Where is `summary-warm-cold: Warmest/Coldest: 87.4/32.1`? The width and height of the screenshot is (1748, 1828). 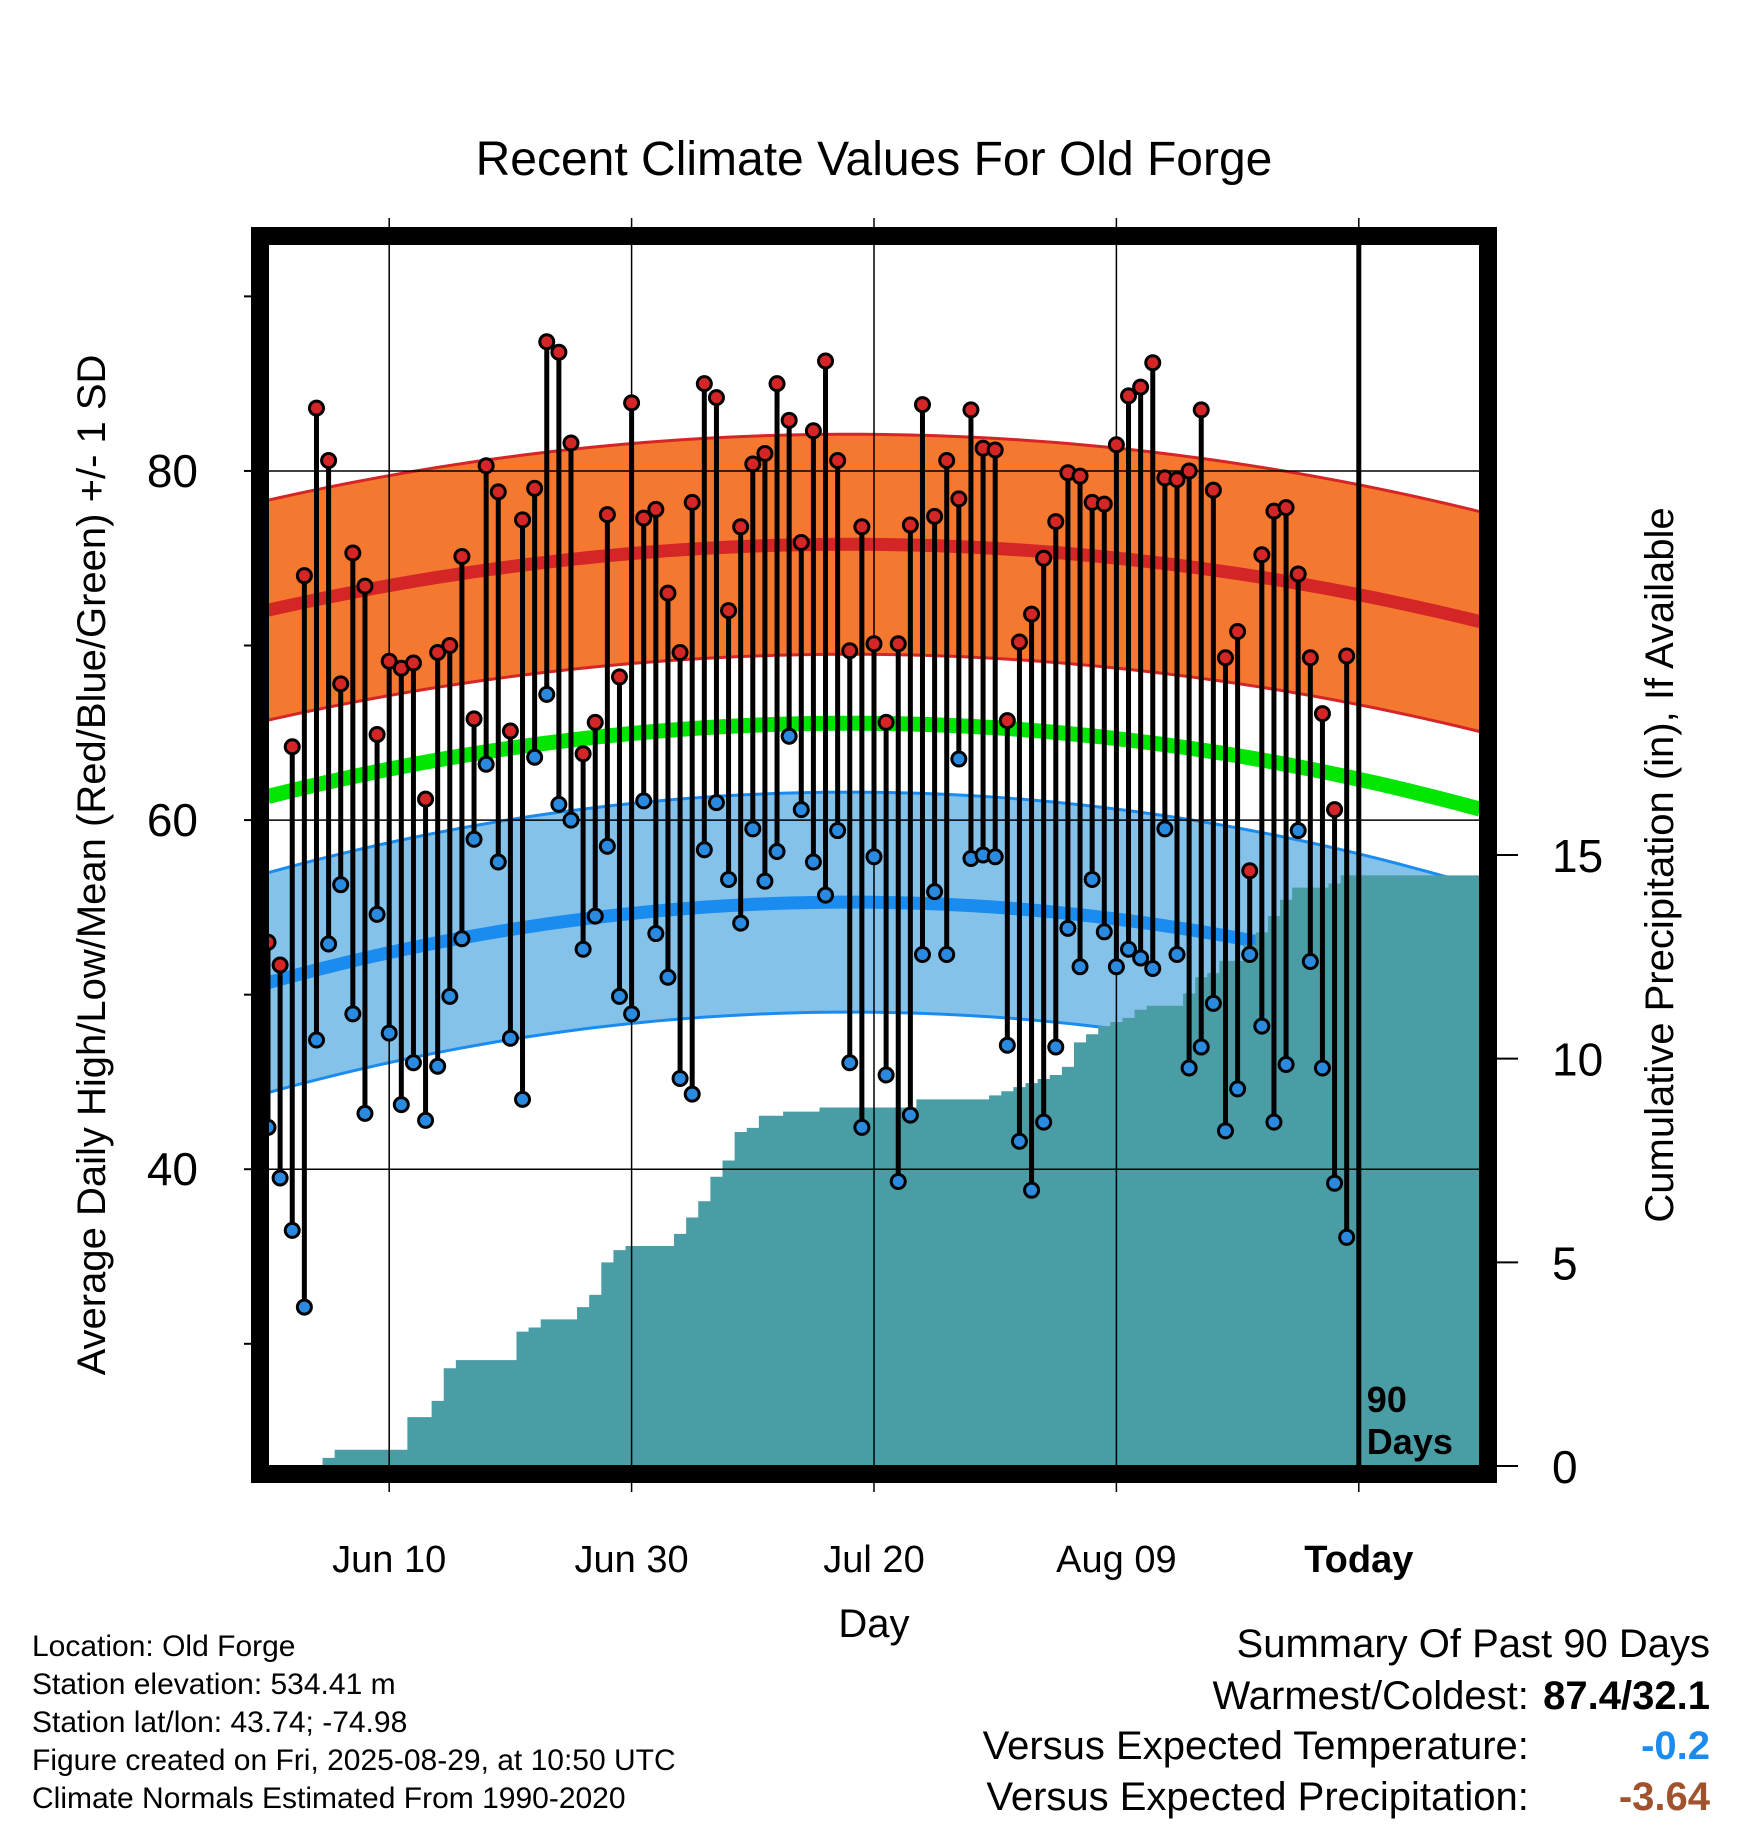
summary-warm-cold: Warmest/Coldest: 87.4/32.1 is located at coordinates (1462, 1696).